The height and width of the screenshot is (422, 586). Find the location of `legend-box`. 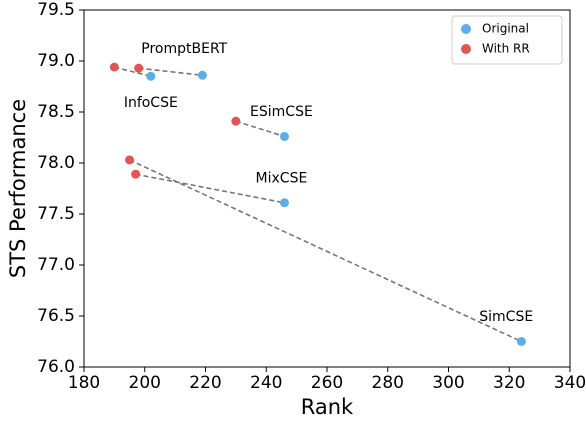

legend-box is located at coordinates (507, 40).